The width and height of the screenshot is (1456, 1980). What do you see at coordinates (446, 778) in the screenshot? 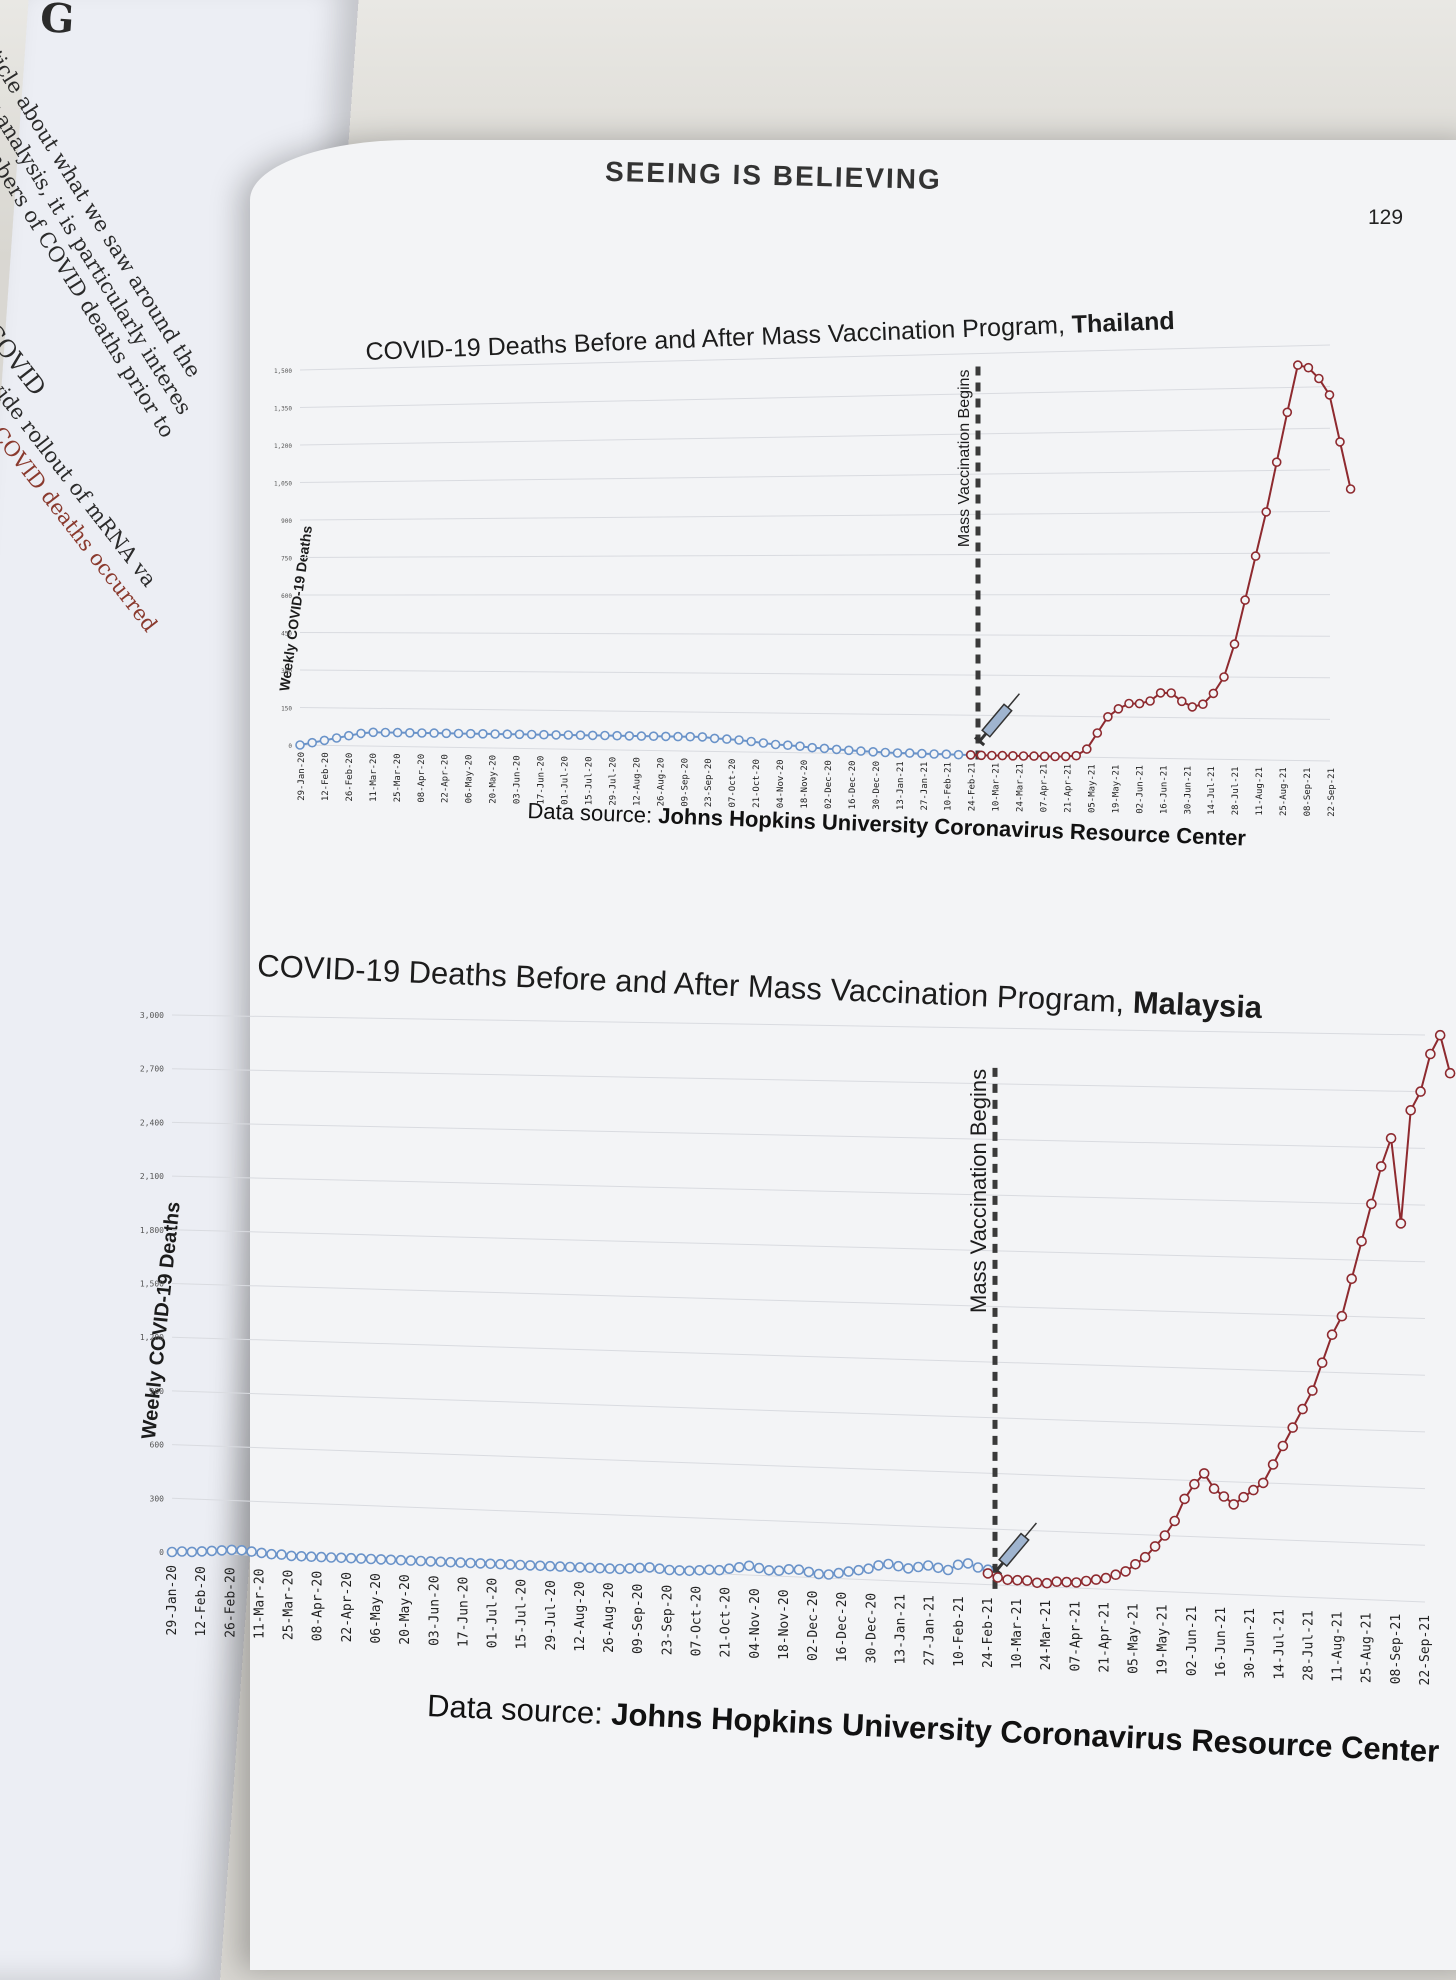
I see `x-tick-label: 22-Apr-20` at bounding box center [446, 778].